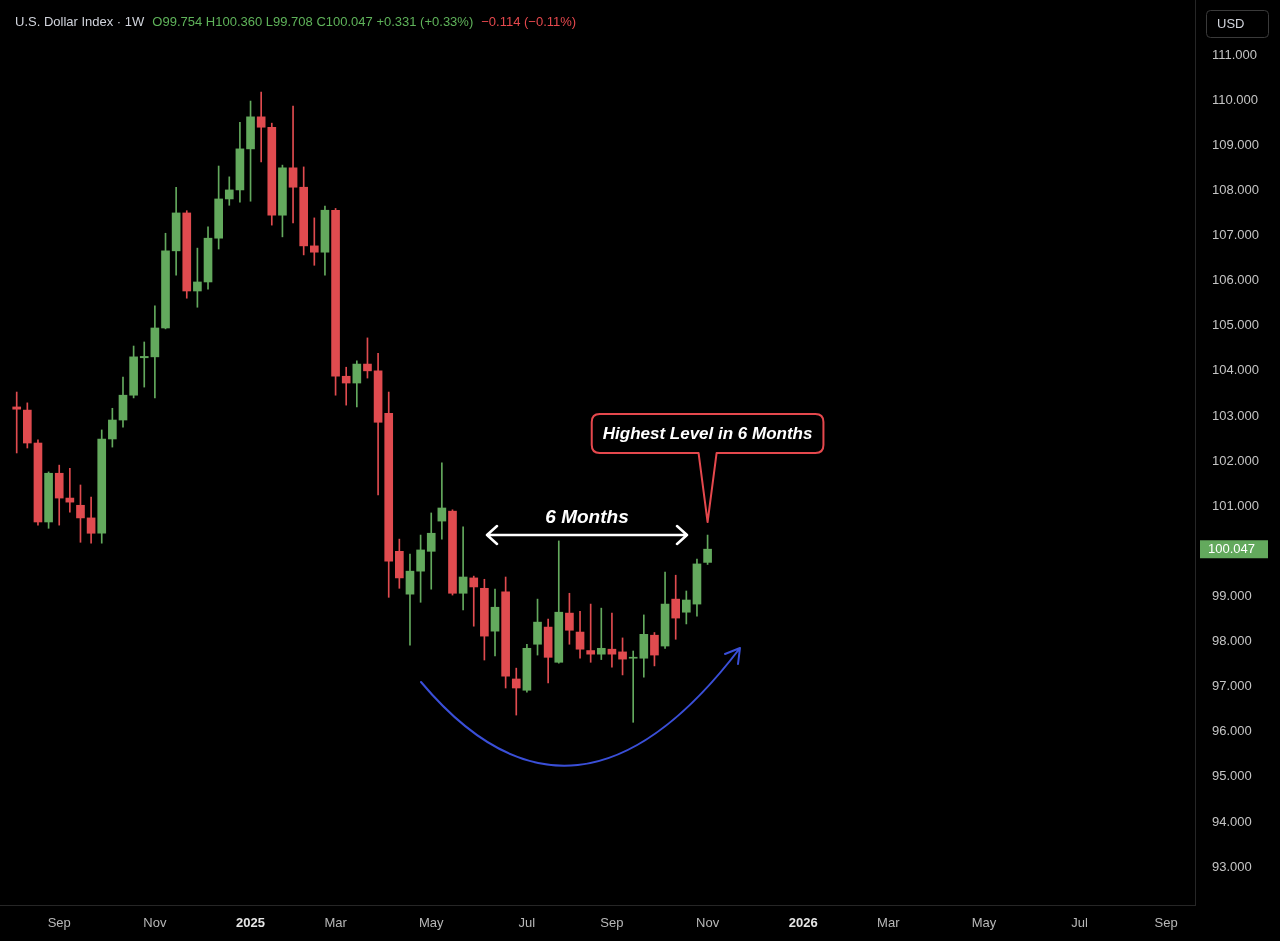  I want to click on y-axis-title: USD, so click(1231, 23).